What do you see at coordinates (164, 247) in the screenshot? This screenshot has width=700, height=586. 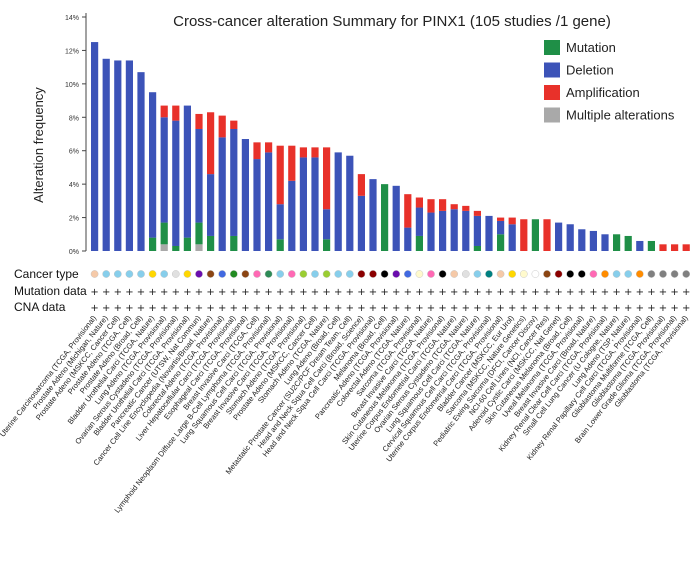 I see `bar-multiple-alterations` at bounding box center [164, 247].